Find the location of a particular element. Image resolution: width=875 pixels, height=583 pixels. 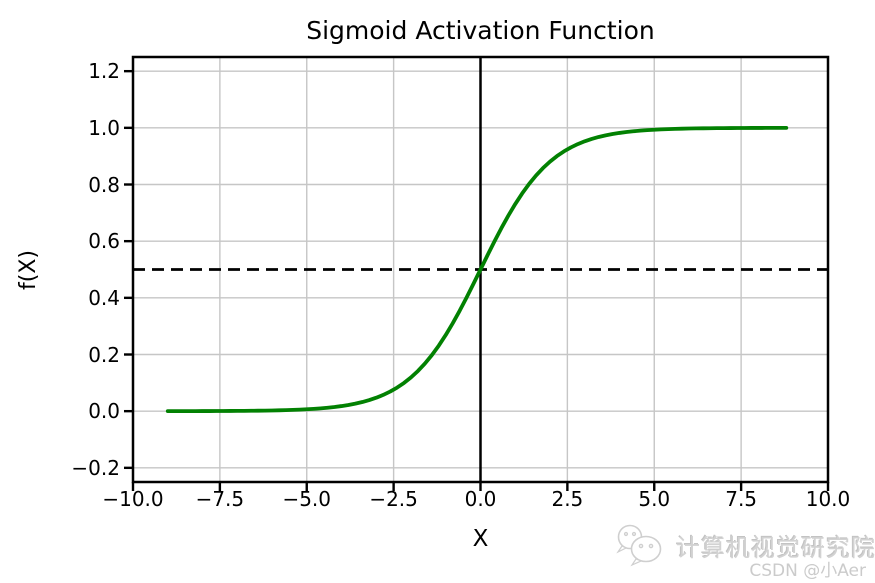

x-tick-label: 7.5 is located at coordinates (741, 499).